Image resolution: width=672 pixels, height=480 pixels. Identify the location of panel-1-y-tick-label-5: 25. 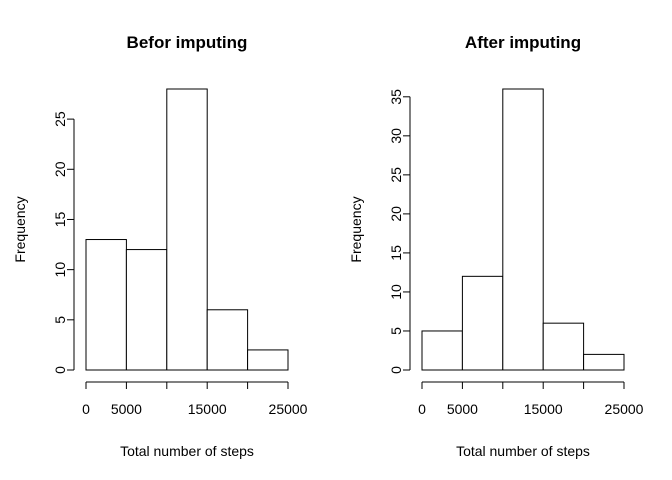
(60, 119).